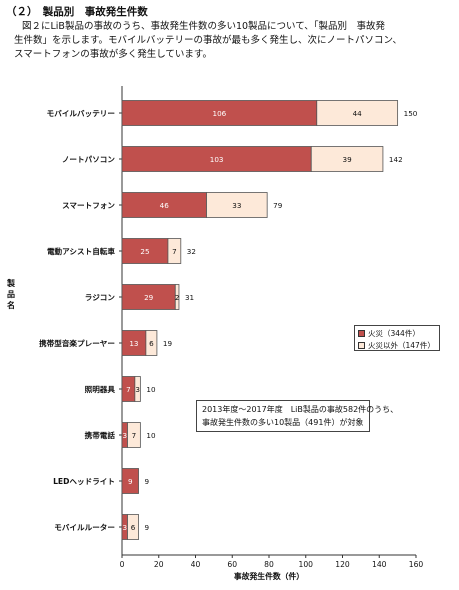 Image resolution: width=459 pixels, height=590 pixels. I want to click on data-label-other: 2, so click(177, 297).